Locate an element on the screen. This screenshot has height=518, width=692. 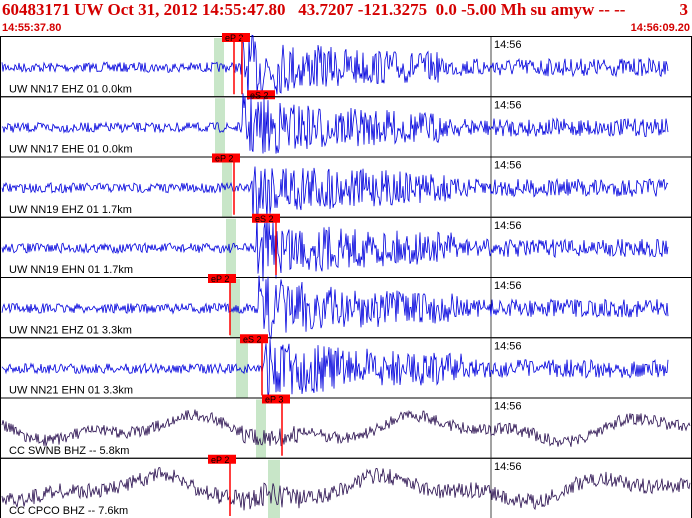
station-label: UW NN21 EHZ 01 3.3km is located at coordinates (70, 330).